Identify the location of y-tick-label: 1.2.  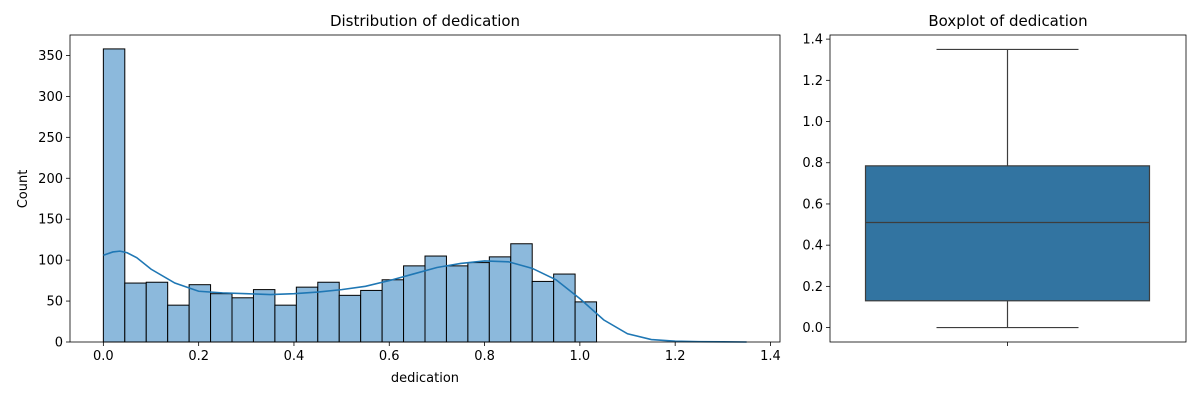
(812, 81).